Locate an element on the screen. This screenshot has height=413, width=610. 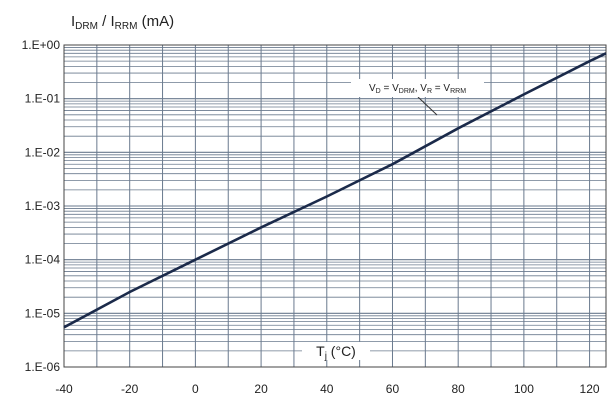
x-tick-label: 120 is located at coordinates (590, 389).